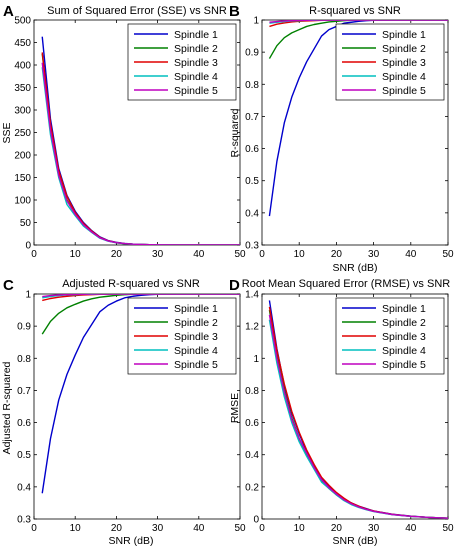 The height and width of the screenshot is (548, 454). What do you see at coordinates (117, 254) in the screenshot?
I see `panel-a-xtick-label: 20` at bounding box center [117, 254].